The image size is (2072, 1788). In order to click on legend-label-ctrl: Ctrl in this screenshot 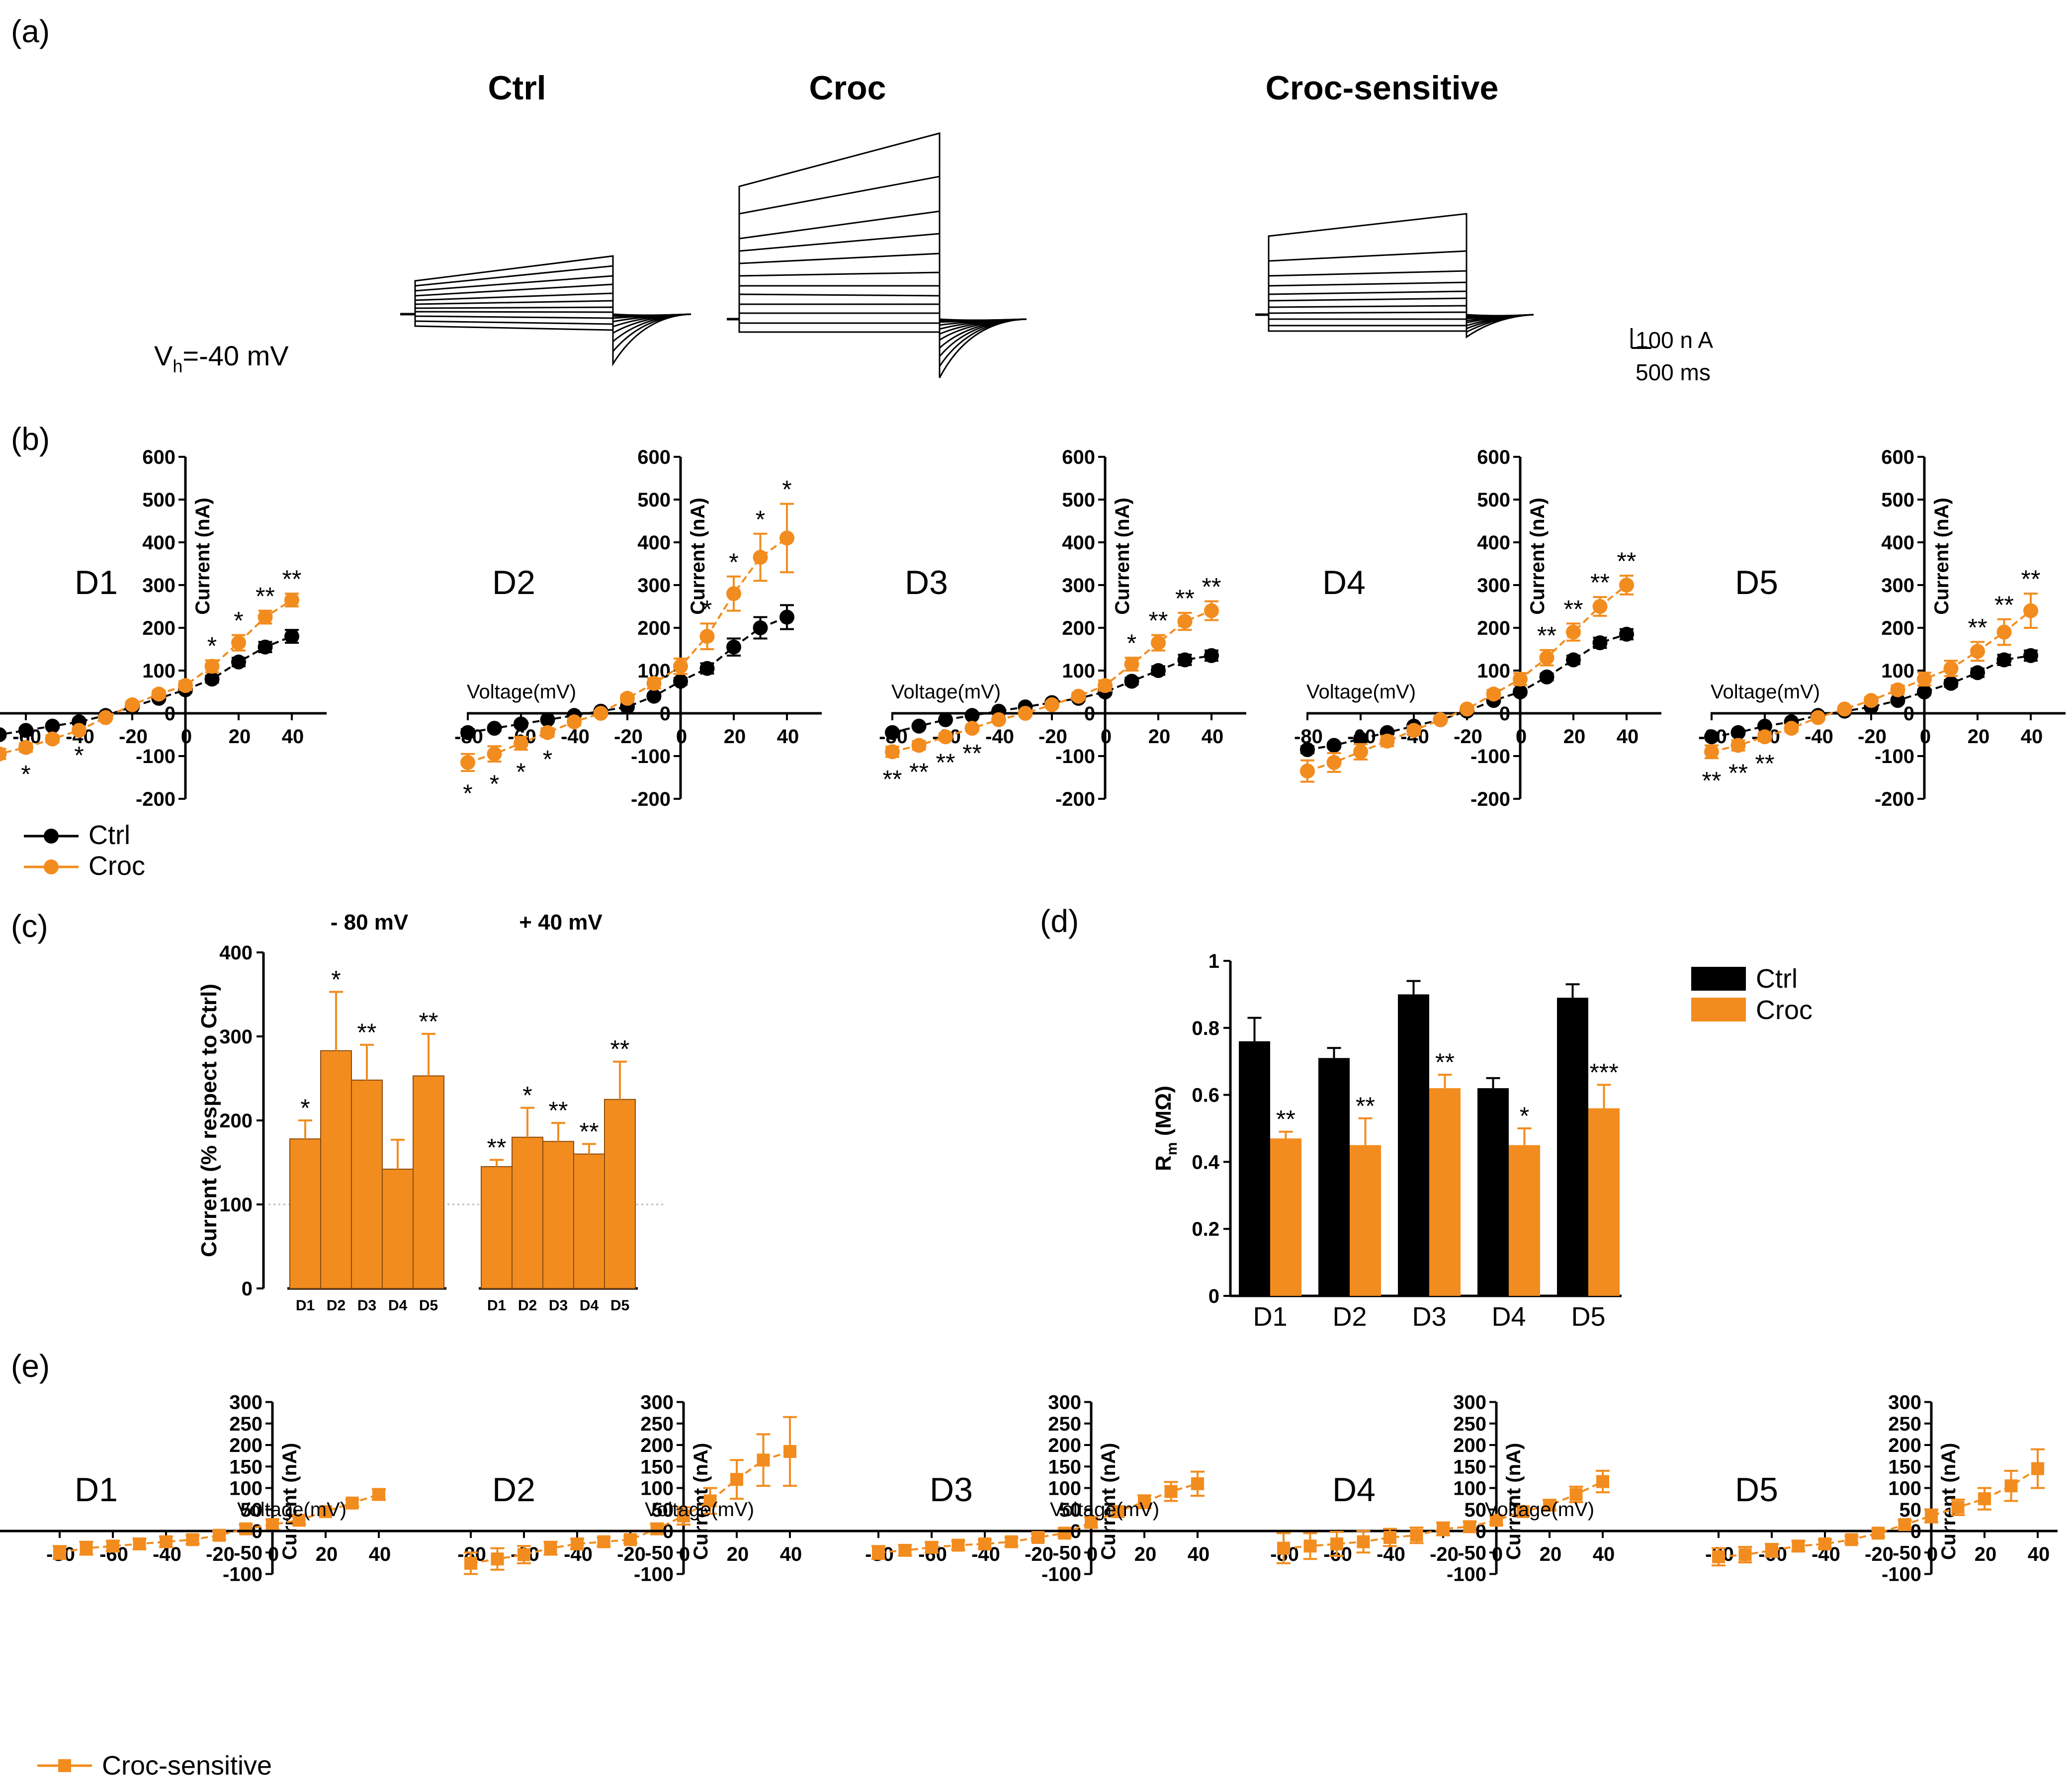, I will do `click(109, 835)`.